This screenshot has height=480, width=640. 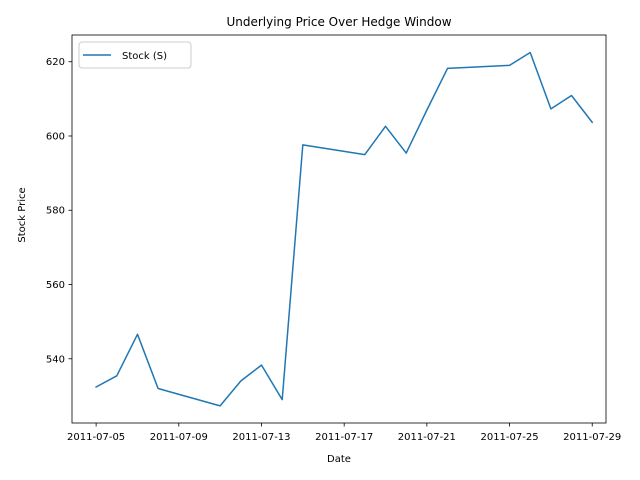 What do you see at coordinates (344, 437) in the screenshot?
I see `x-tick-label: 2011-07-17` at bounding box center [344, 437].